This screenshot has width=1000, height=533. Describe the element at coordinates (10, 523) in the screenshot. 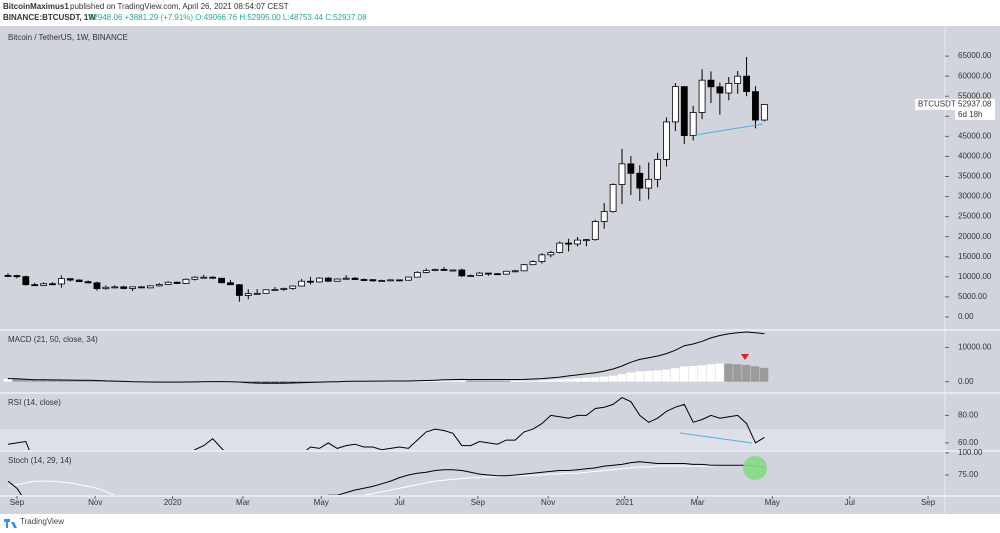

I see `logo` at that location.